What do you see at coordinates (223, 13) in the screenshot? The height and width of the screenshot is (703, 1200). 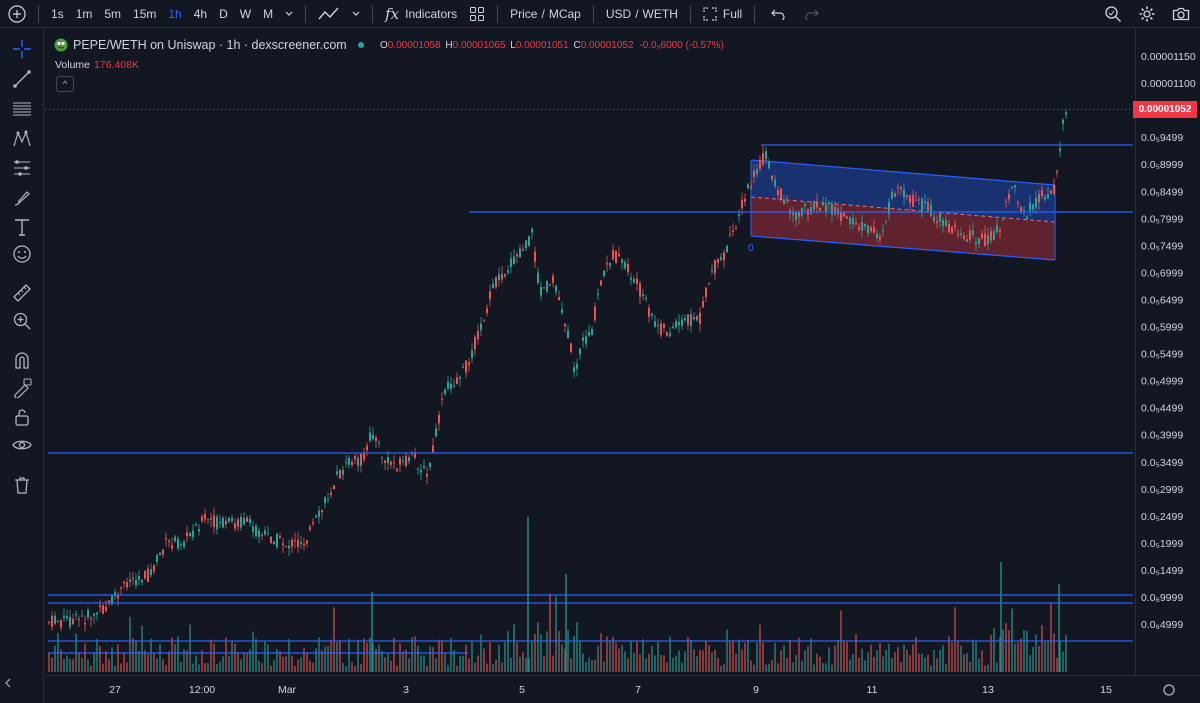 I see `timeframe-d: D` at bounding box center [223, 13].